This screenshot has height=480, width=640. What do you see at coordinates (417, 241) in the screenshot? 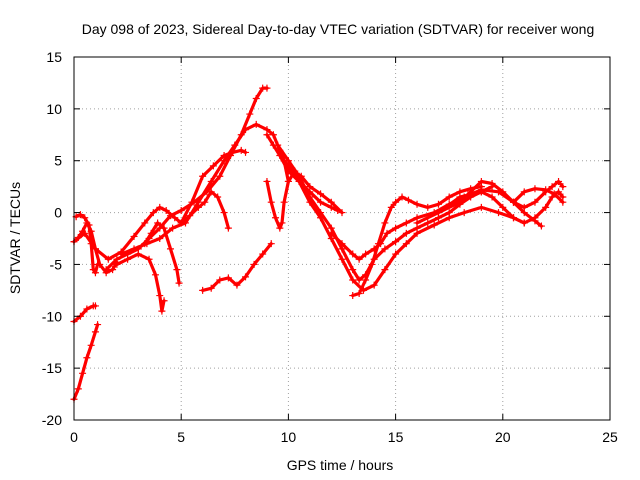
I see `series-arc-rise-15h` at bounding box center [417, 241].